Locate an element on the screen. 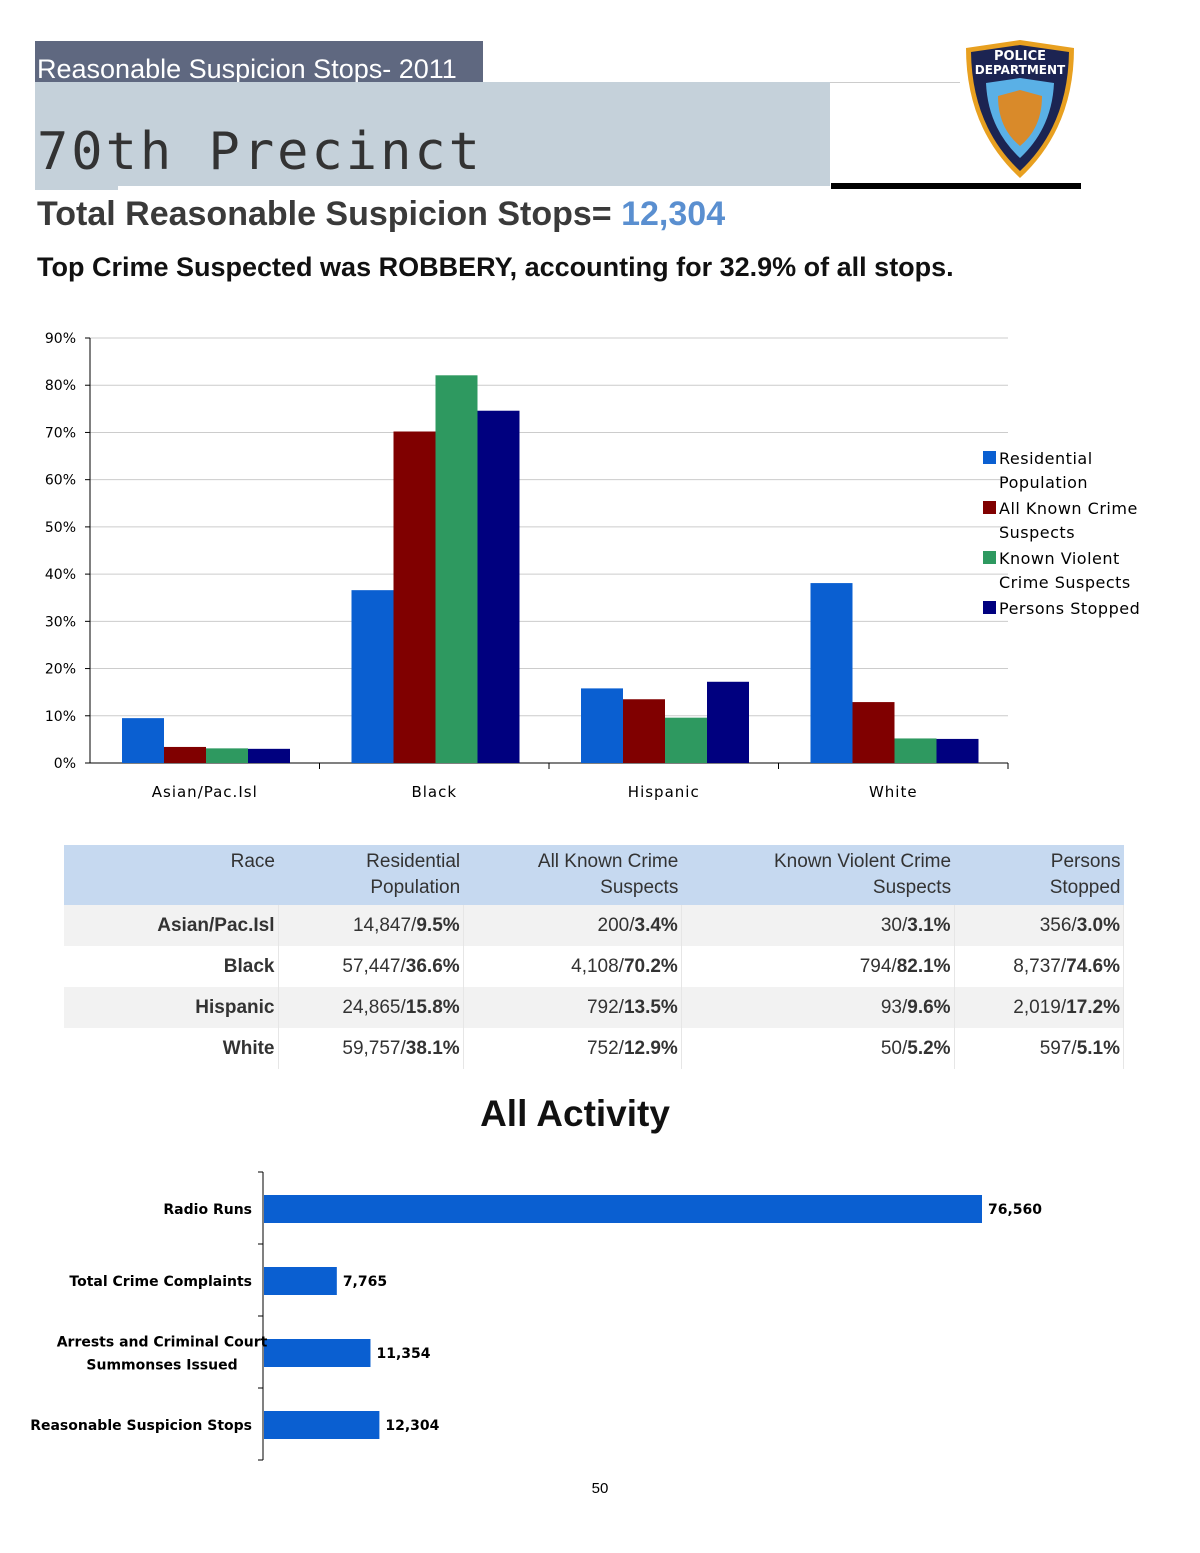 This screenshot has width=1200, height=1553. legend-label: Persons Stopped is located at coordinates (1069, 608).